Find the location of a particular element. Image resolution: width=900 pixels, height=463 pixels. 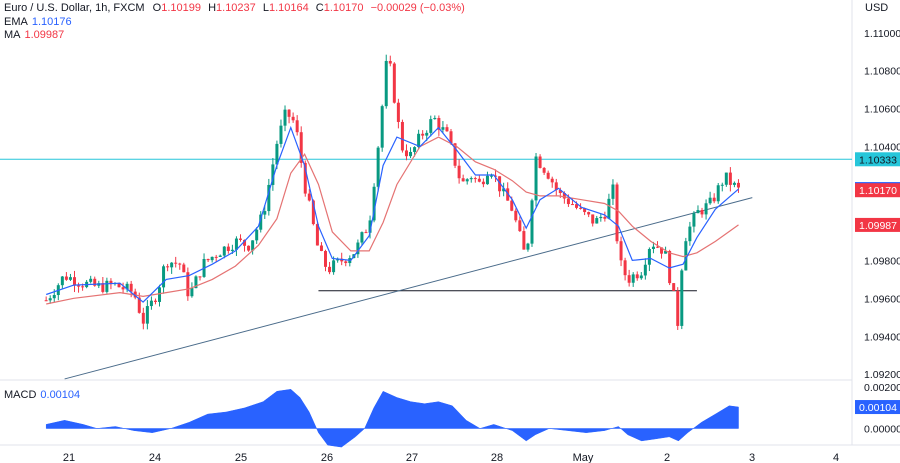

time-tick-label: 21 is located at coordinates (69, 457).